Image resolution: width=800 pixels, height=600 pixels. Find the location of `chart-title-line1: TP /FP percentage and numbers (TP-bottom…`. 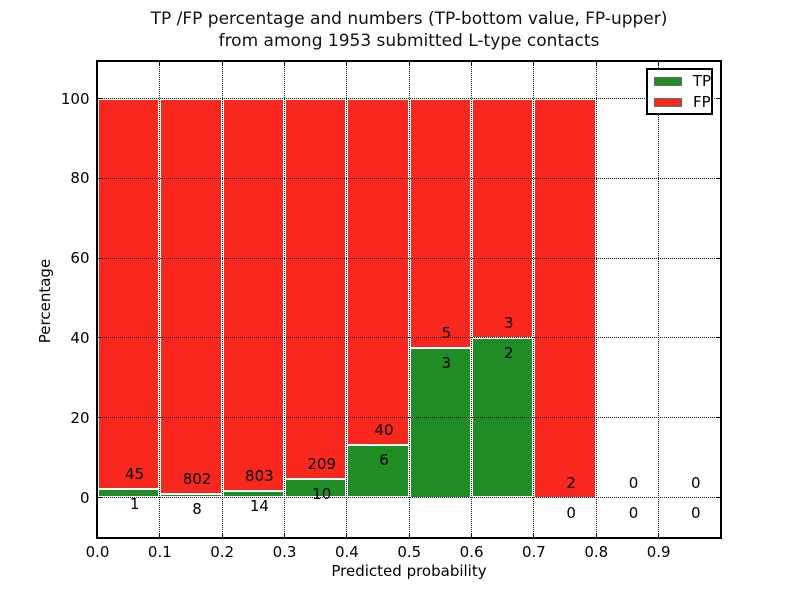

chart-title-line1: TP /FP percentage and numbers (TP-bottom… is located at coordinates (409, 19).